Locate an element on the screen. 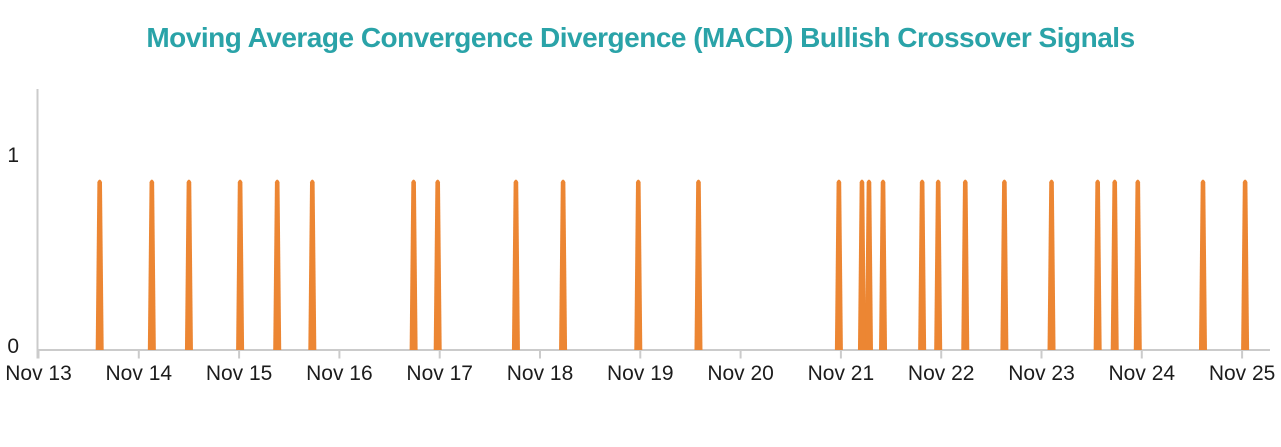 The height and width of the screenshot is (447, 1281). y-tick-label: 1 is located at coordinates (13, 155).